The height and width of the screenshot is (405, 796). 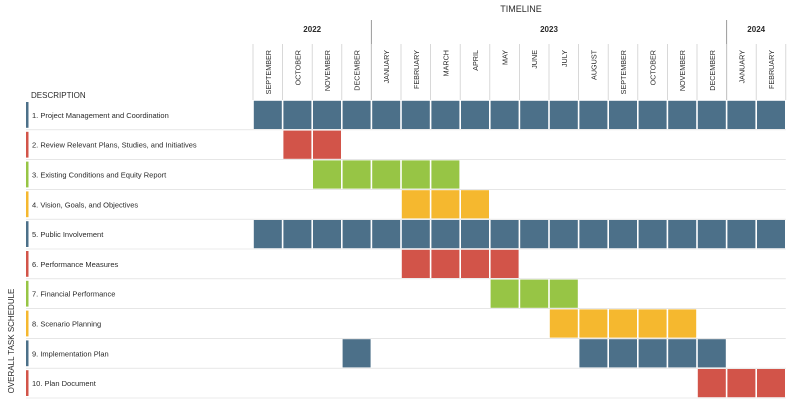 What do you see at coordinates (58, 95) in the screenshot?
I see `description-header: DESCRIPTION` at bounding box center [58, 95].